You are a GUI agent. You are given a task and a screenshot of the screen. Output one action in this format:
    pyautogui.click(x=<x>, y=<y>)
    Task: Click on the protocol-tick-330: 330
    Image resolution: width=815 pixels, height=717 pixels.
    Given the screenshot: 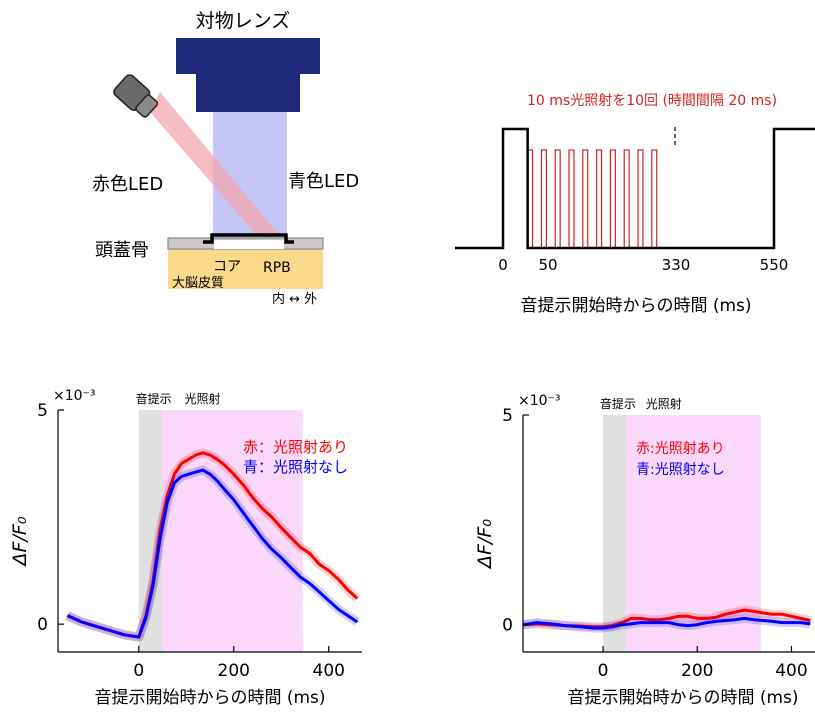 What is the action you would take?
    pyautogui.click(x=676, y=265)
    